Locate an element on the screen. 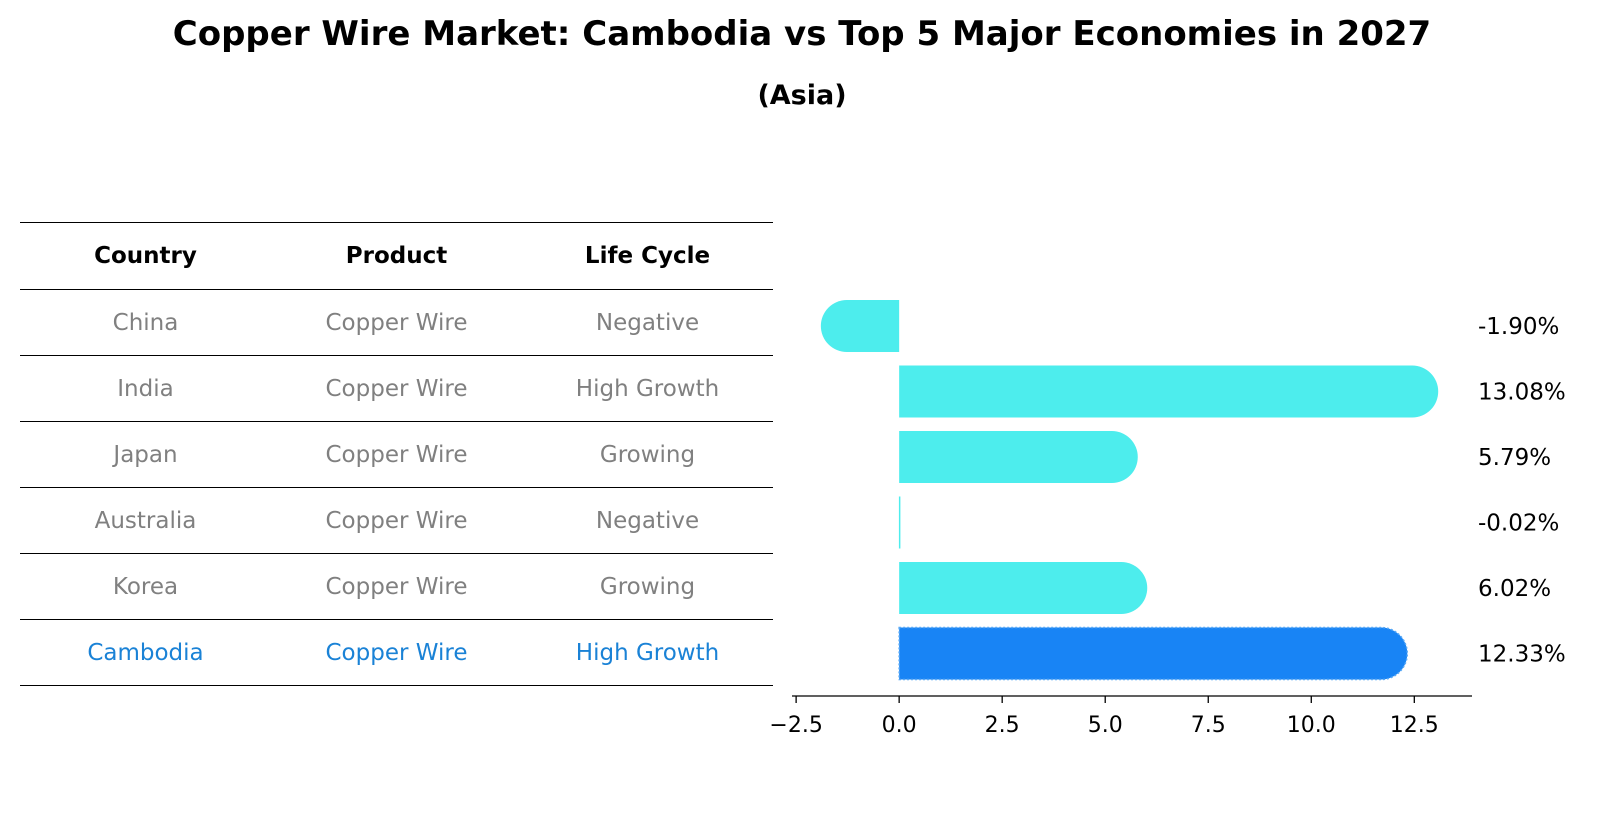 This screenshot has height=823, width=1604. bar-india is located at coordinates (1169, 391).